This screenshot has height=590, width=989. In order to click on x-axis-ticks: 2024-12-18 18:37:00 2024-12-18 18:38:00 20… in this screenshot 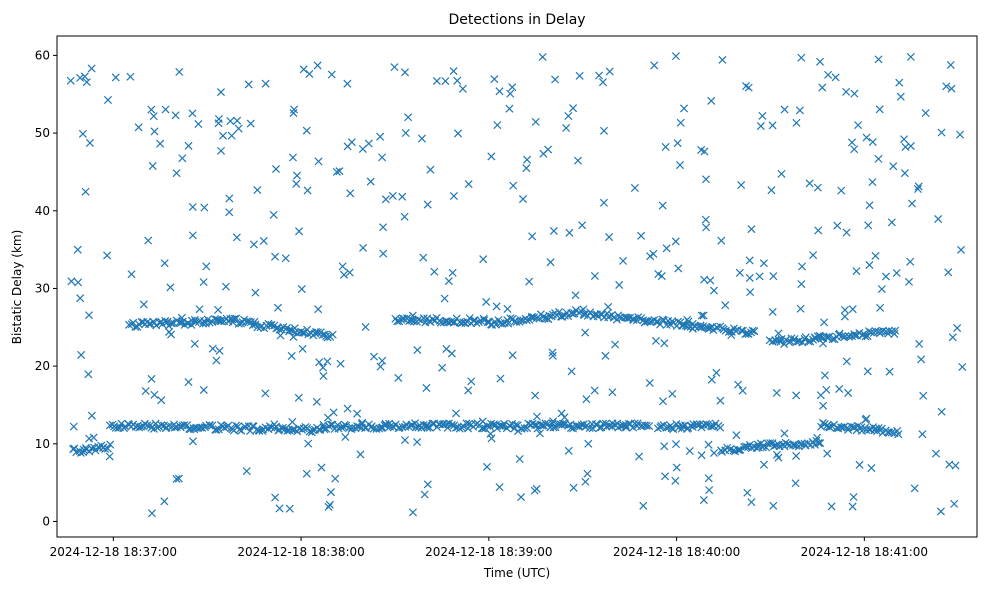, I will do `click(489, 548)`.